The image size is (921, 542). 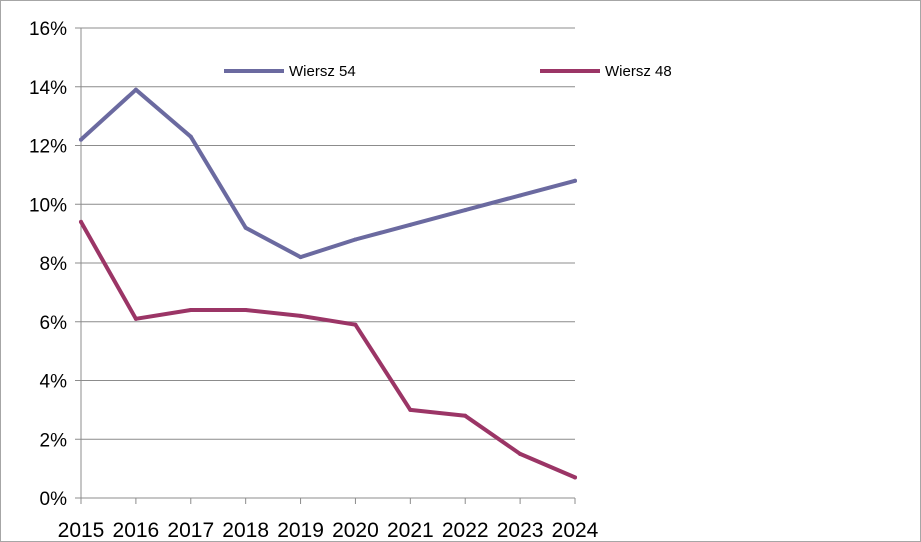 I want to click on y-tick-label: 4%, so click(x=54, y=382).